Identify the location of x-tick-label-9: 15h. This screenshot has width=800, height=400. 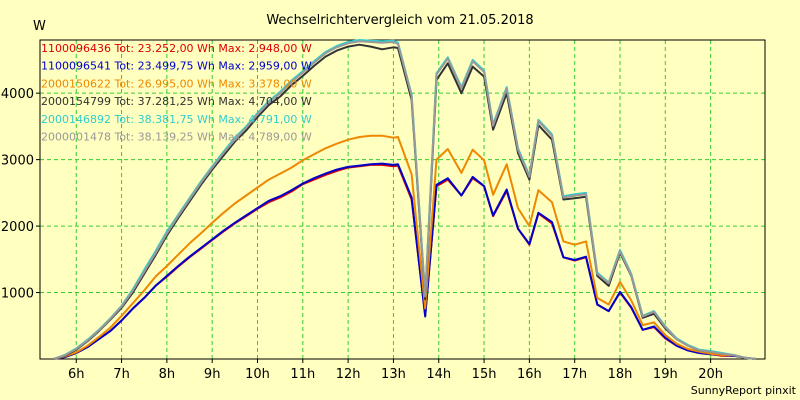
(484, 374).